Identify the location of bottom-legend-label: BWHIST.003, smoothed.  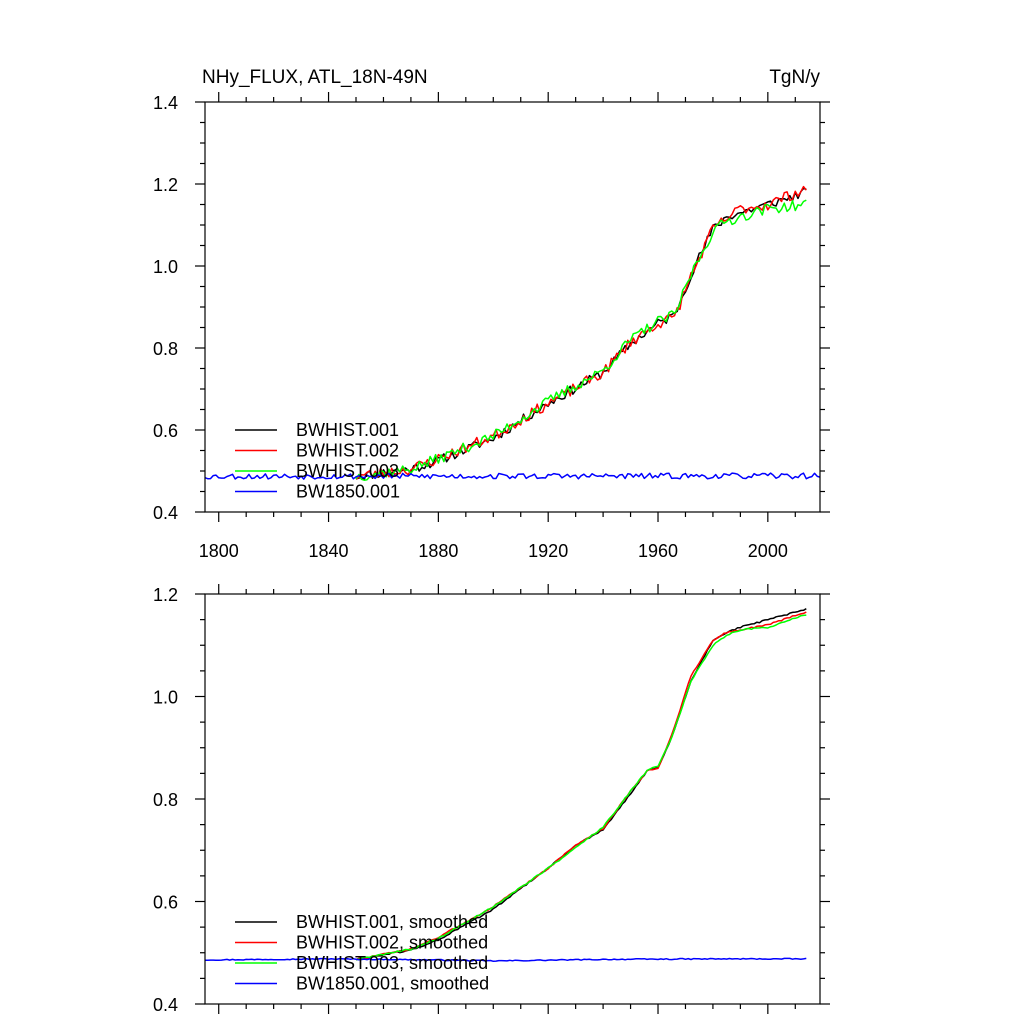
(392, 963).